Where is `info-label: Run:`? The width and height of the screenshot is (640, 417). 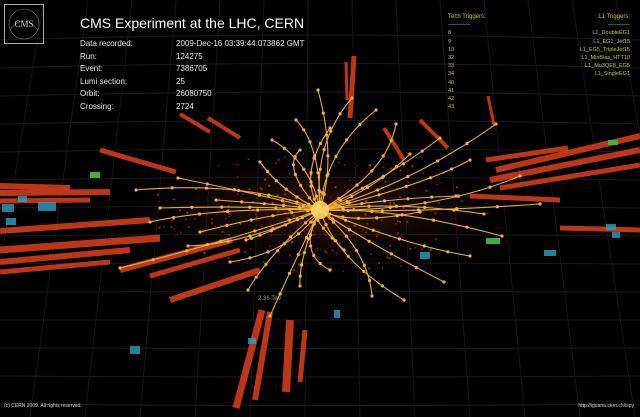
info-label: Run: is located at coordinates (88, 56).